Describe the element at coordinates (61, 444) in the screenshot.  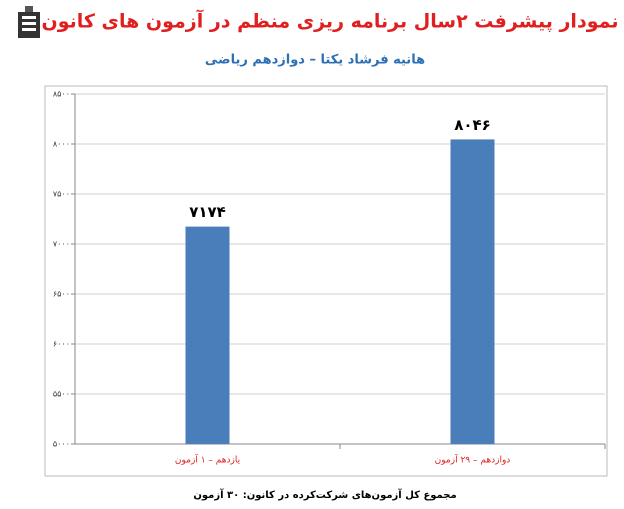
I see `y-tick-label: ۵۰۰۰` at that location.